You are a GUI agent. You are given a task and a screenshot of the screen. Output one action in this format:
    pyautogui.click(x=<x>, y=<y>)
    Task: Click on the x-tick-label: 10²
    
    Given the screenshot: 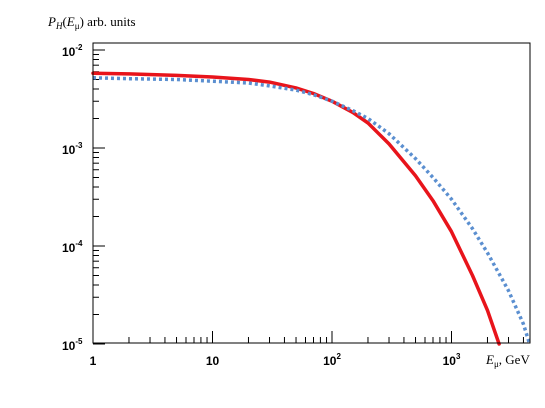 What is the action you would take?
    pyautogui.click(x=332, y=360)
    